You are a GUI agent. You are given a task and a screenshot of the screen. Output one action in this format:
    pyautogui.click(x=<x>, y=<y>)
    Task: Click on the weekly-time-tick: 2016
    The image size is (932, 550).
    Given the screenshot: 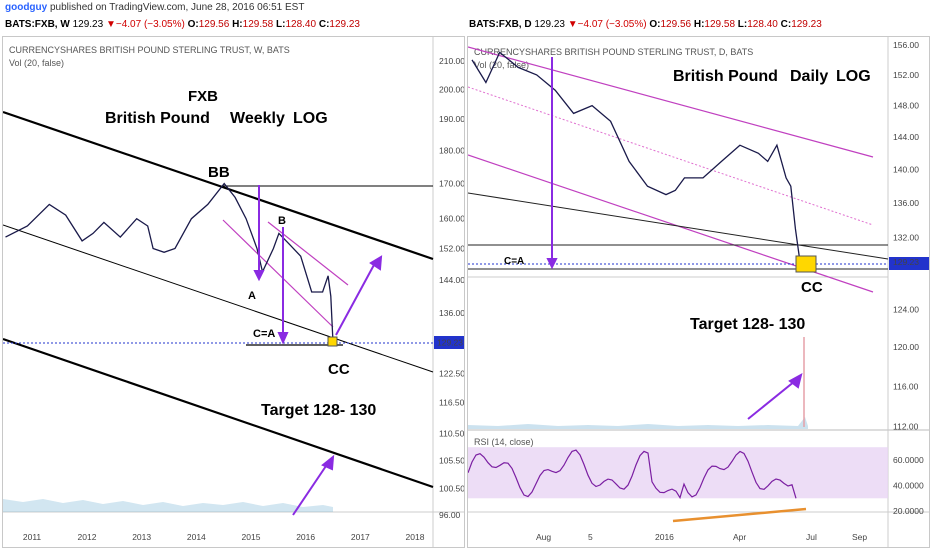 What is the action you would take?
    pyautogui.click(x=305, y=537)
    